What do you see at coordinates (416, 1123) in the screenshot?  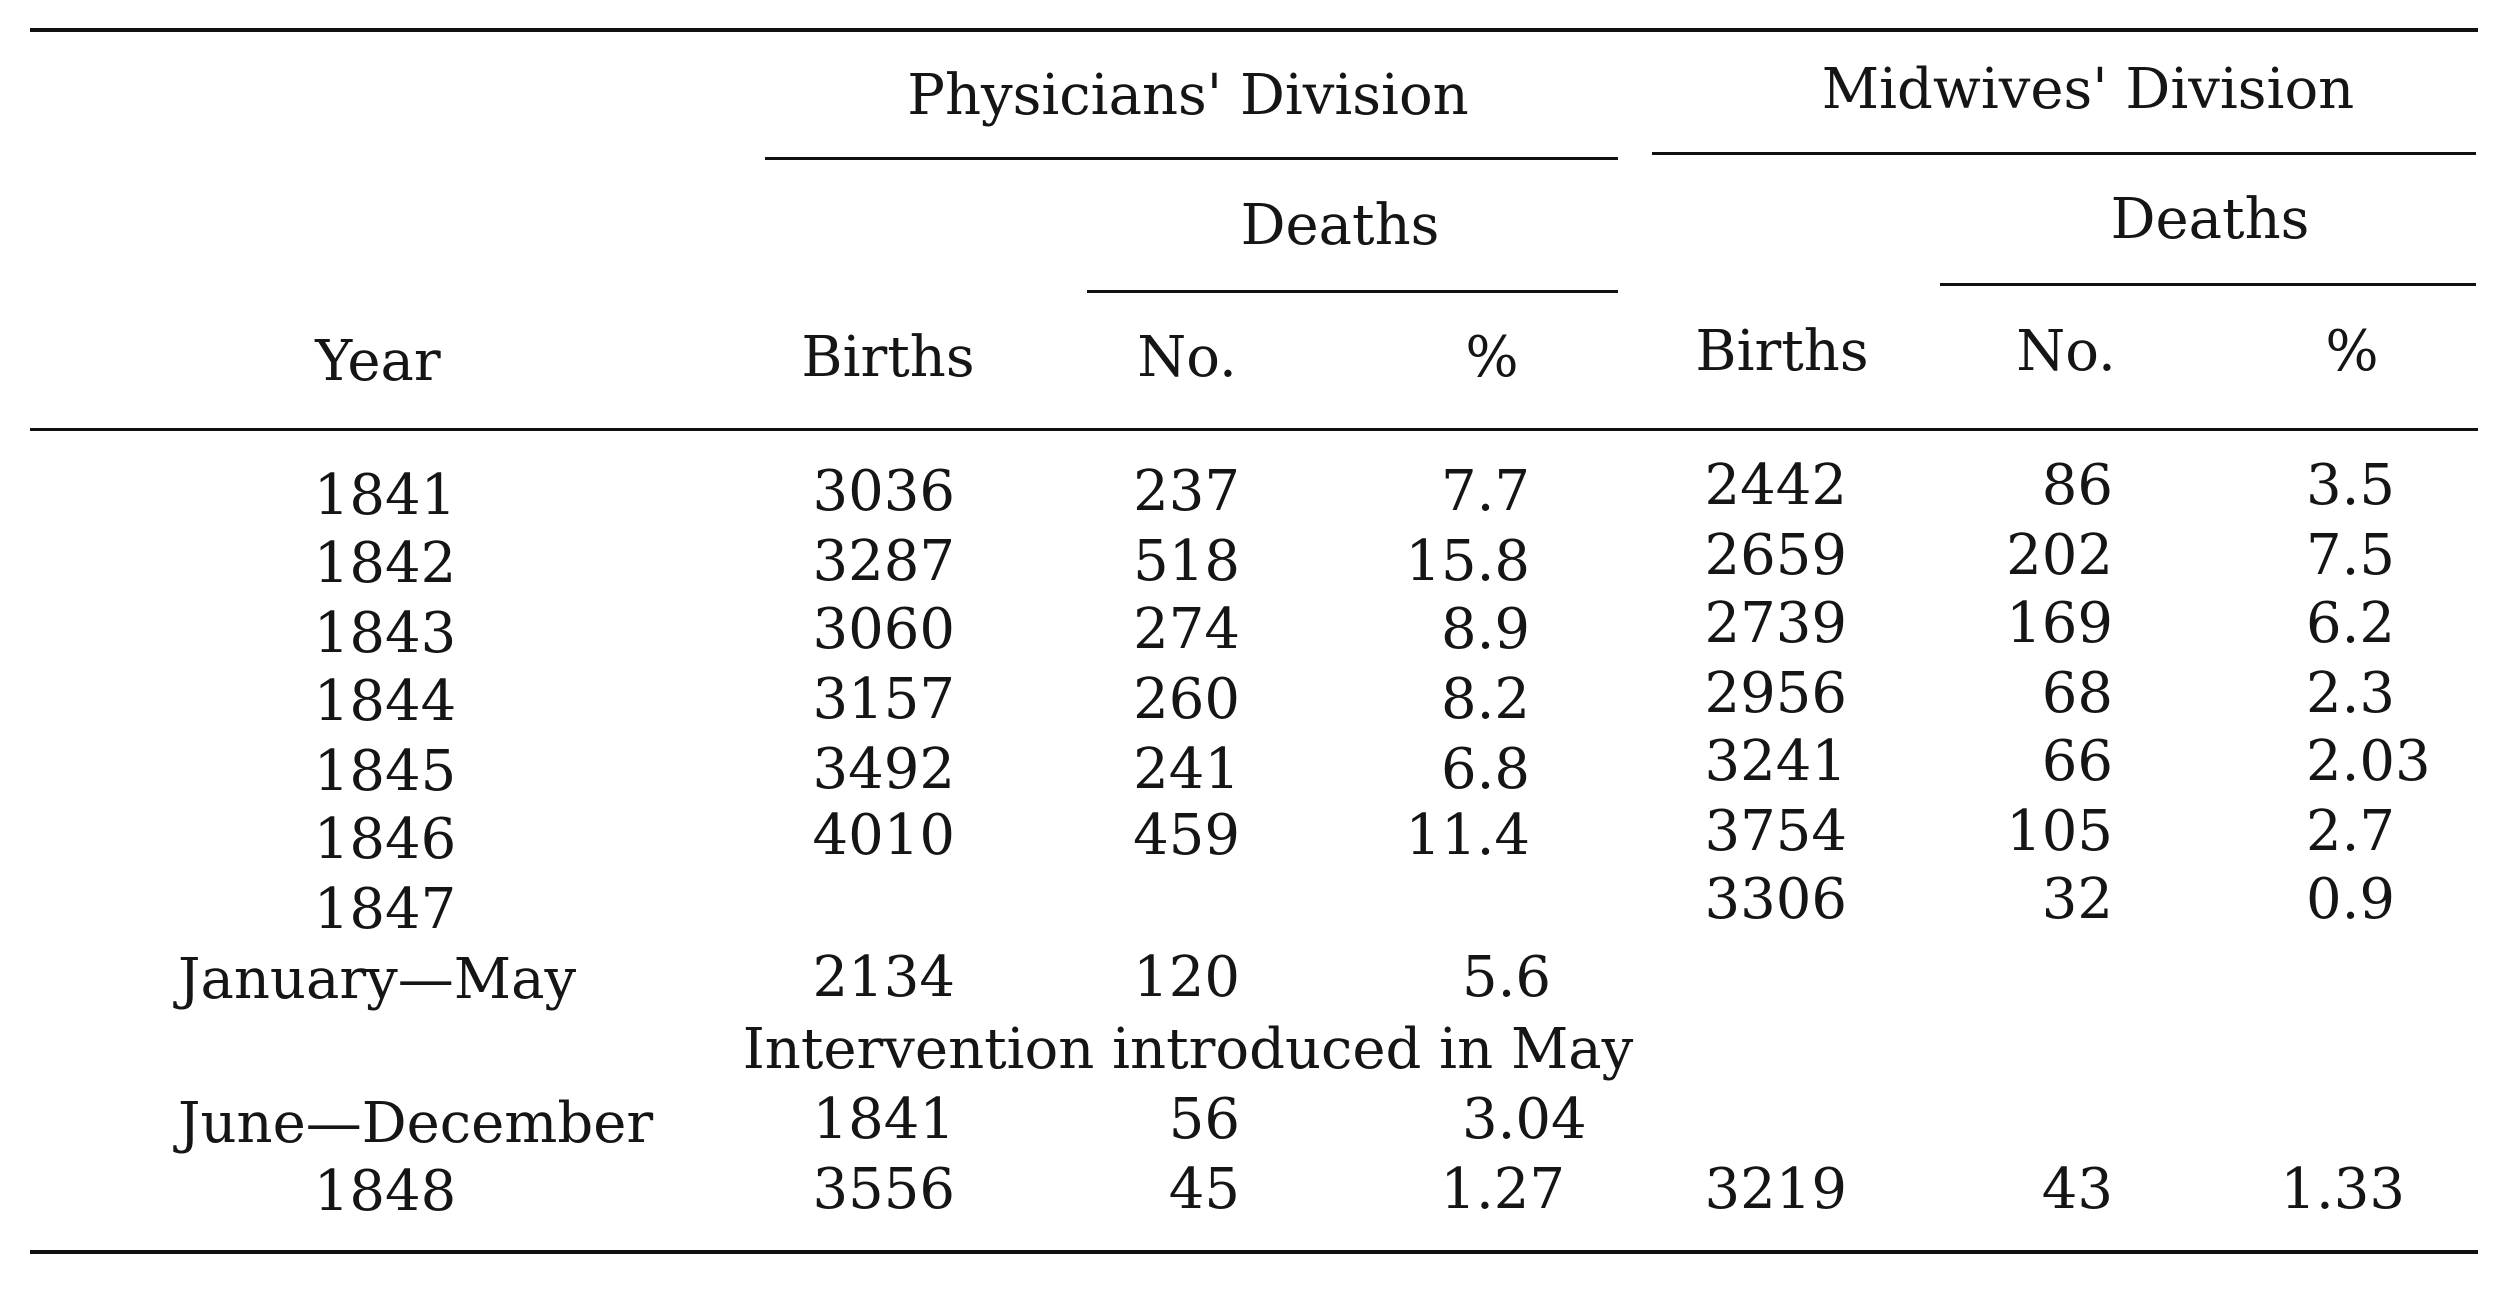 I see `year-cell: June—December` at bounding box center [416, 1123].